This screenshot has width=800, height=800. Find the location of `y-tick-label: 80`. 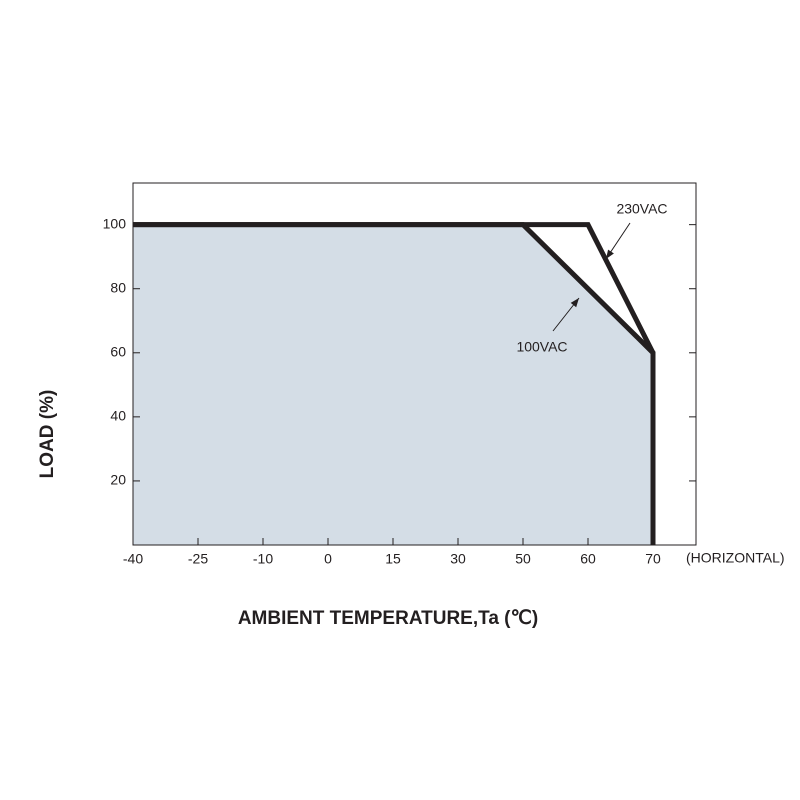

y-tick-label: 80 is located at coordinates (118, 287).